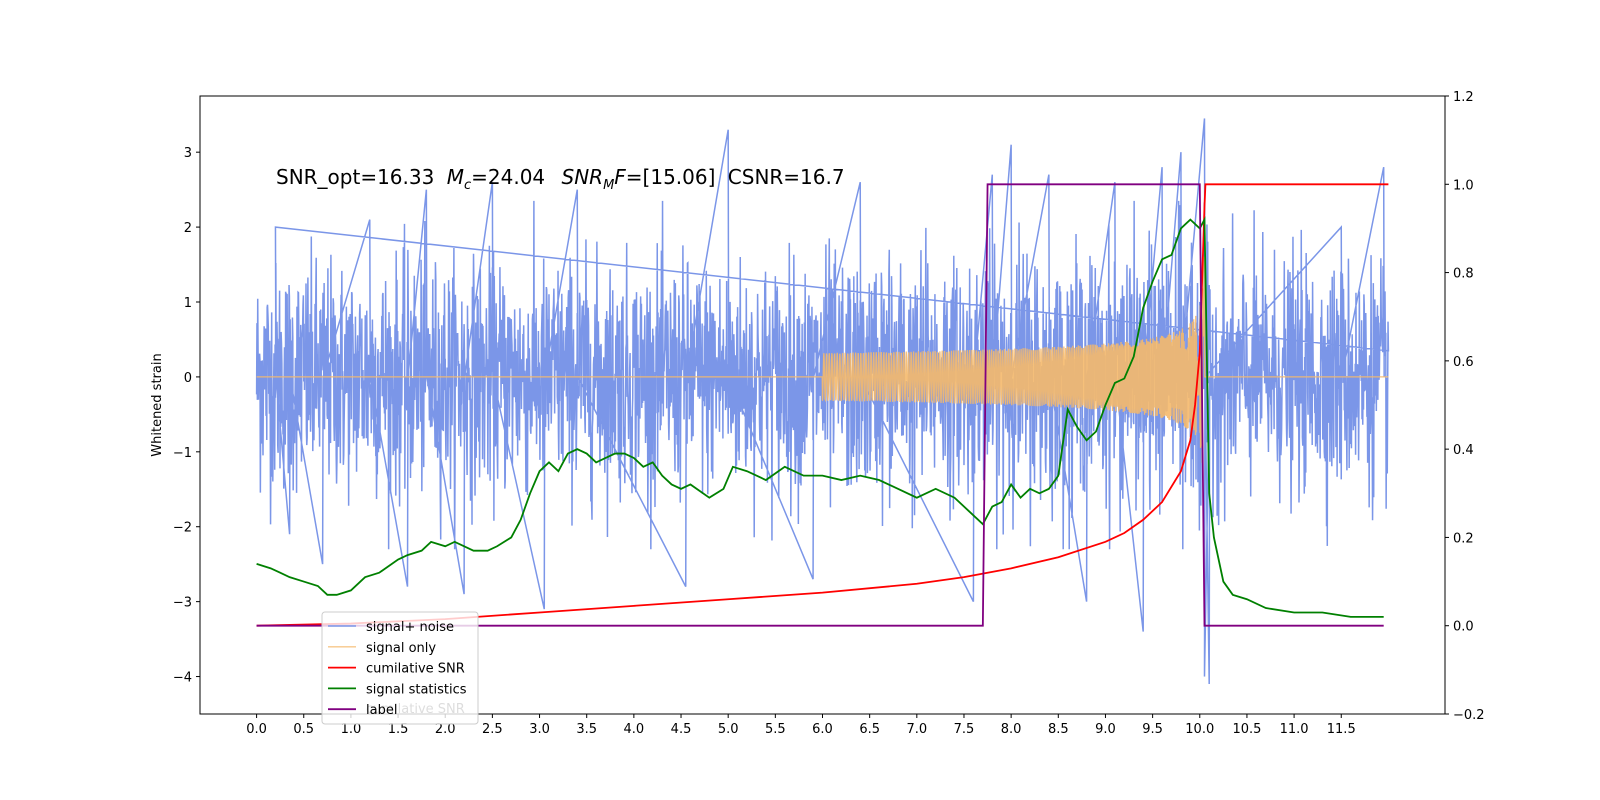  What do you see at coordinates (415, 669) in the screenshot?
I see `legend-label-2: cumilative SNR` at bounding box center [415, 669].